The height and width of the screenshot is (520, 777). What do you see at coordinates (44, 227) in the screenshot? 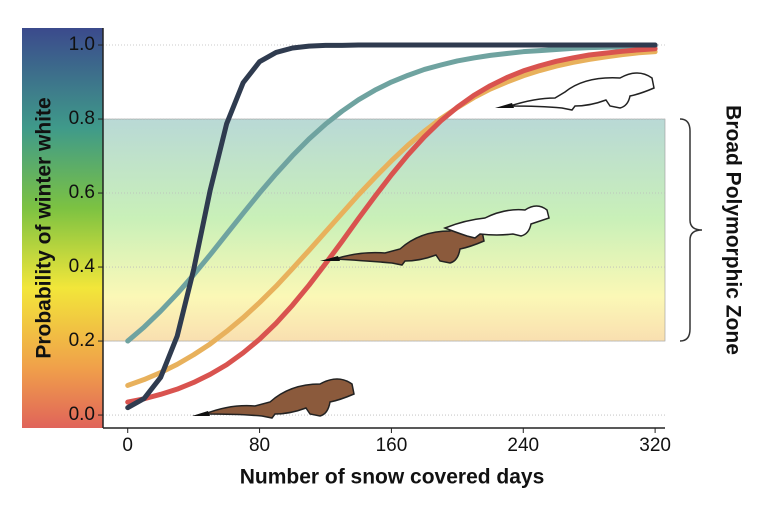
I see `y-axis-title: Probability of winter white` at bounding box center [44, 227].